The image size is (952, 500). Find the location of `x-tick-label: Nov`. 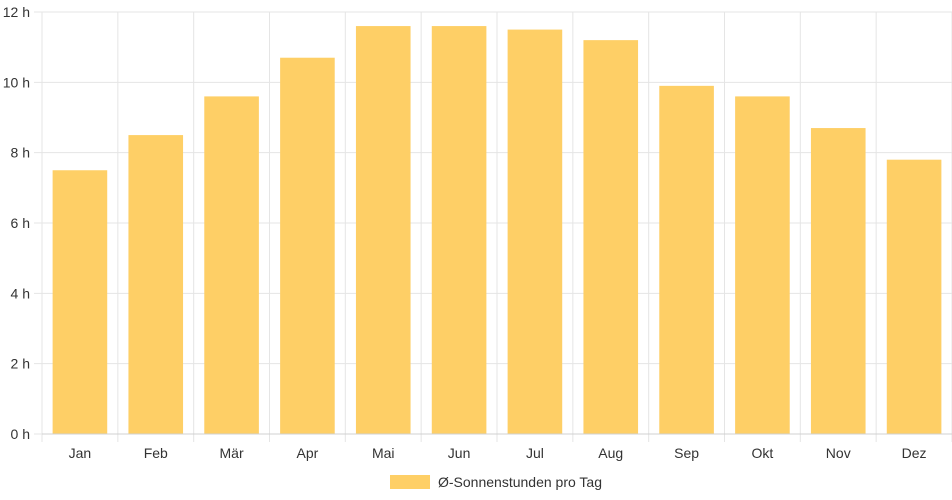

x-tick-label: Nov is located at coordinates (838, 453).